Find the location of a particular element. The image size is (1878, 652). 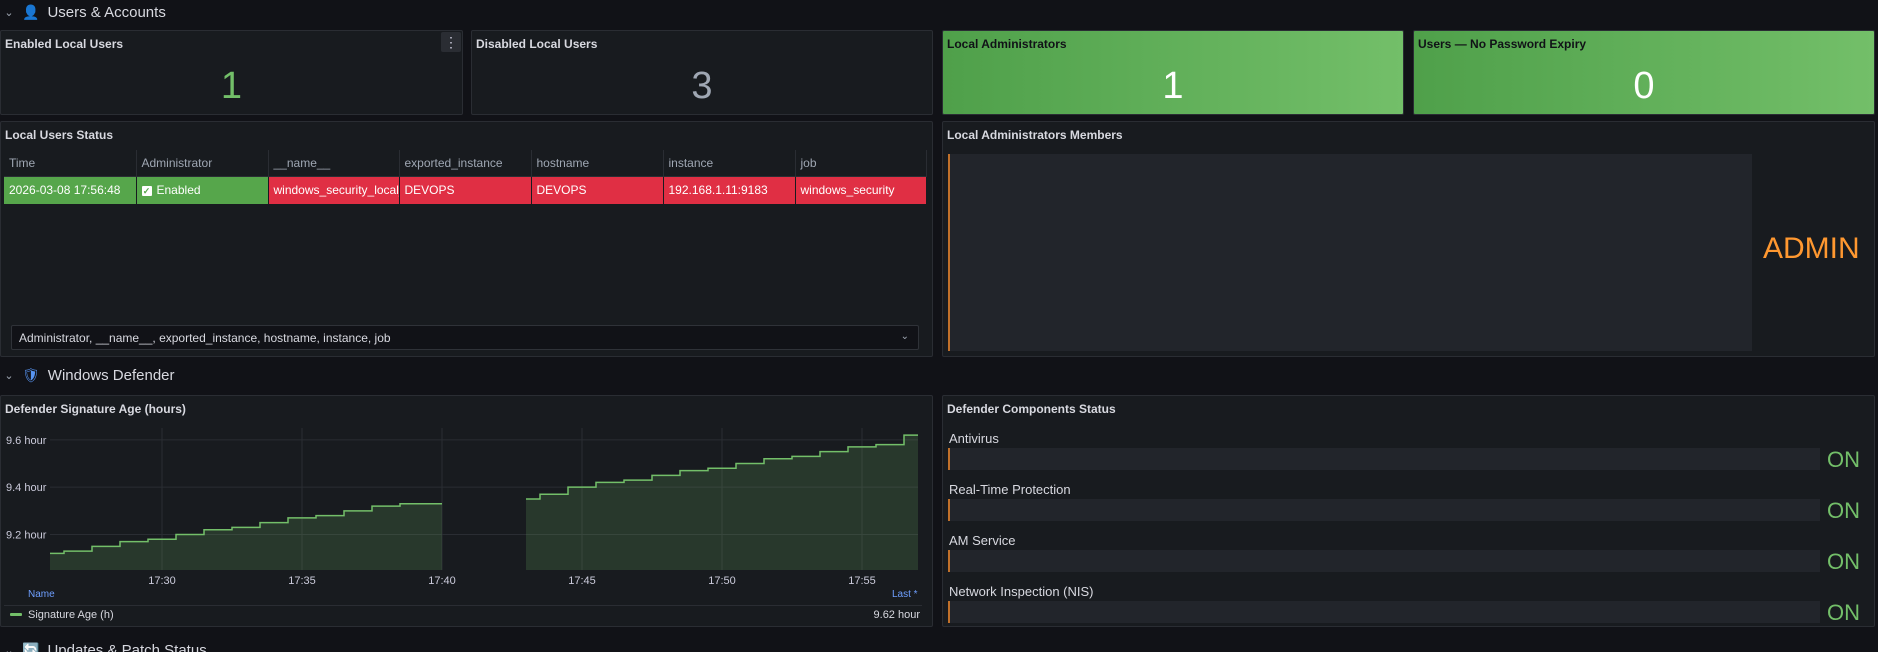

cell-hostname: DEVOPS is located at coordinates (597, 190).